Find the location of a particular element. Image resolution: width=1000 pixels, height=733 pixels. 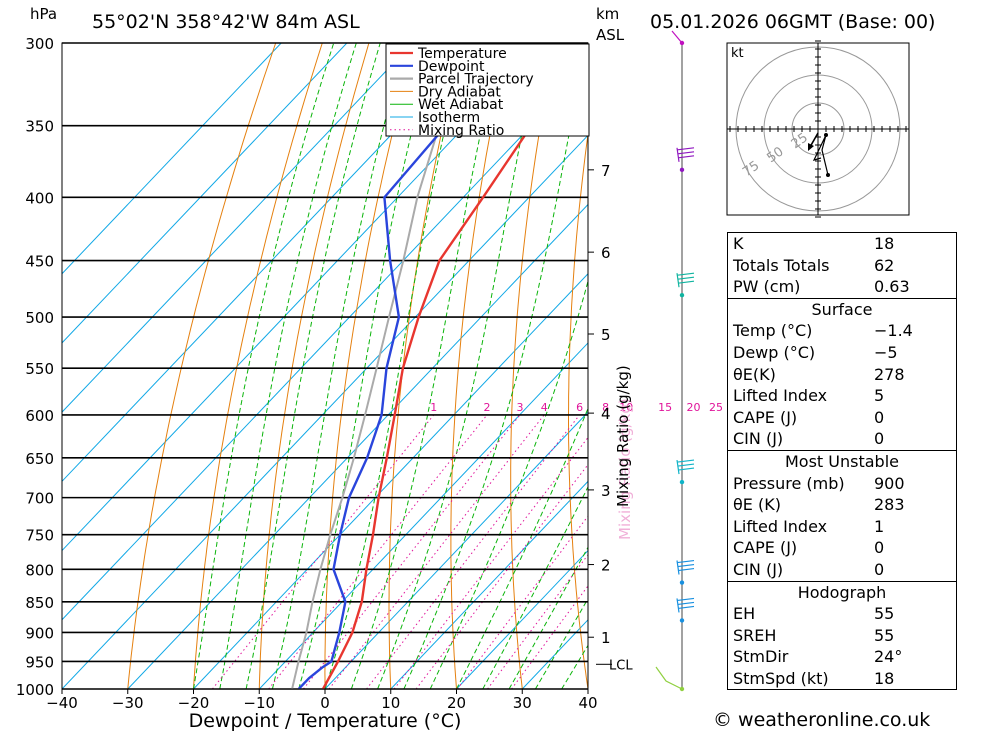

index-label: K is located at coordinates (738, 243).